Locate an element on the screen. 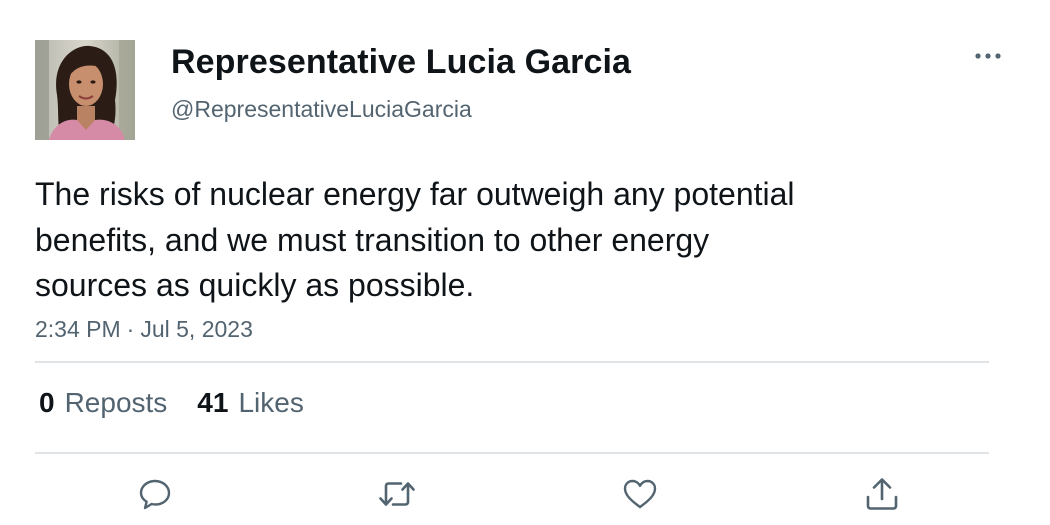 The height and width of the screenshot is (525, 1050). speech-bubble-icon is located at coordinates (155, 494).